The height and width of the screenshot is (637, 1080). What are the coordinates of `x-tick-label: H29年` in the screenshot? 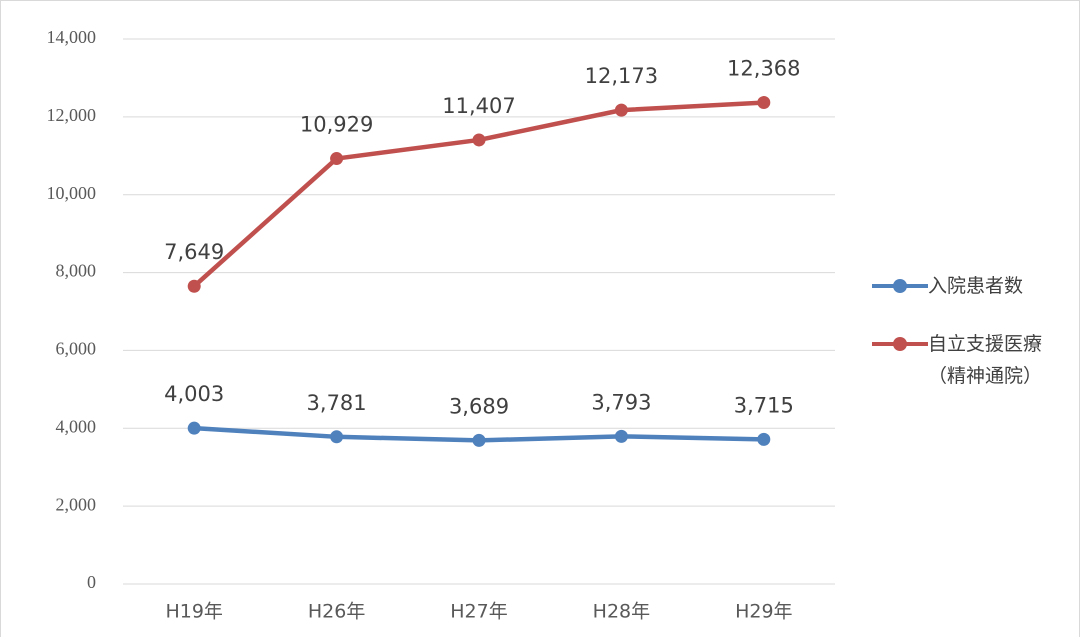 It's located at (763, 612).